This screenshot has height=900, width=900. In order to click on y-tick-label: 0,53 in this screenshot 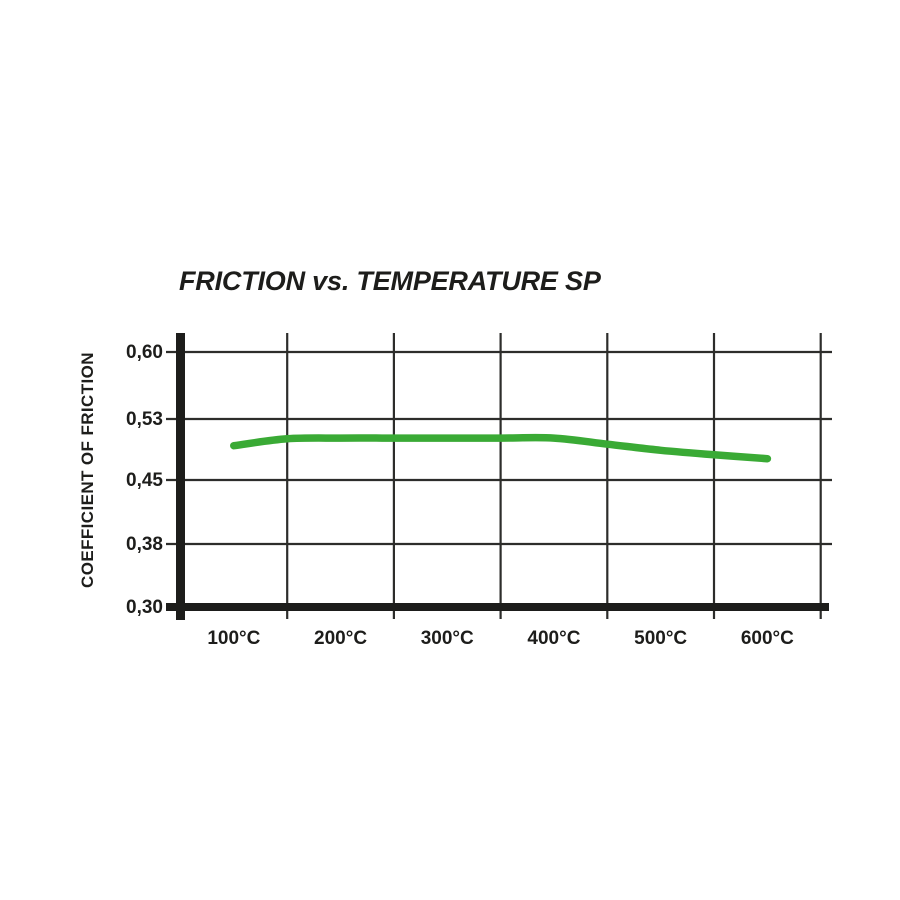, I will do `click(144, 419)`.